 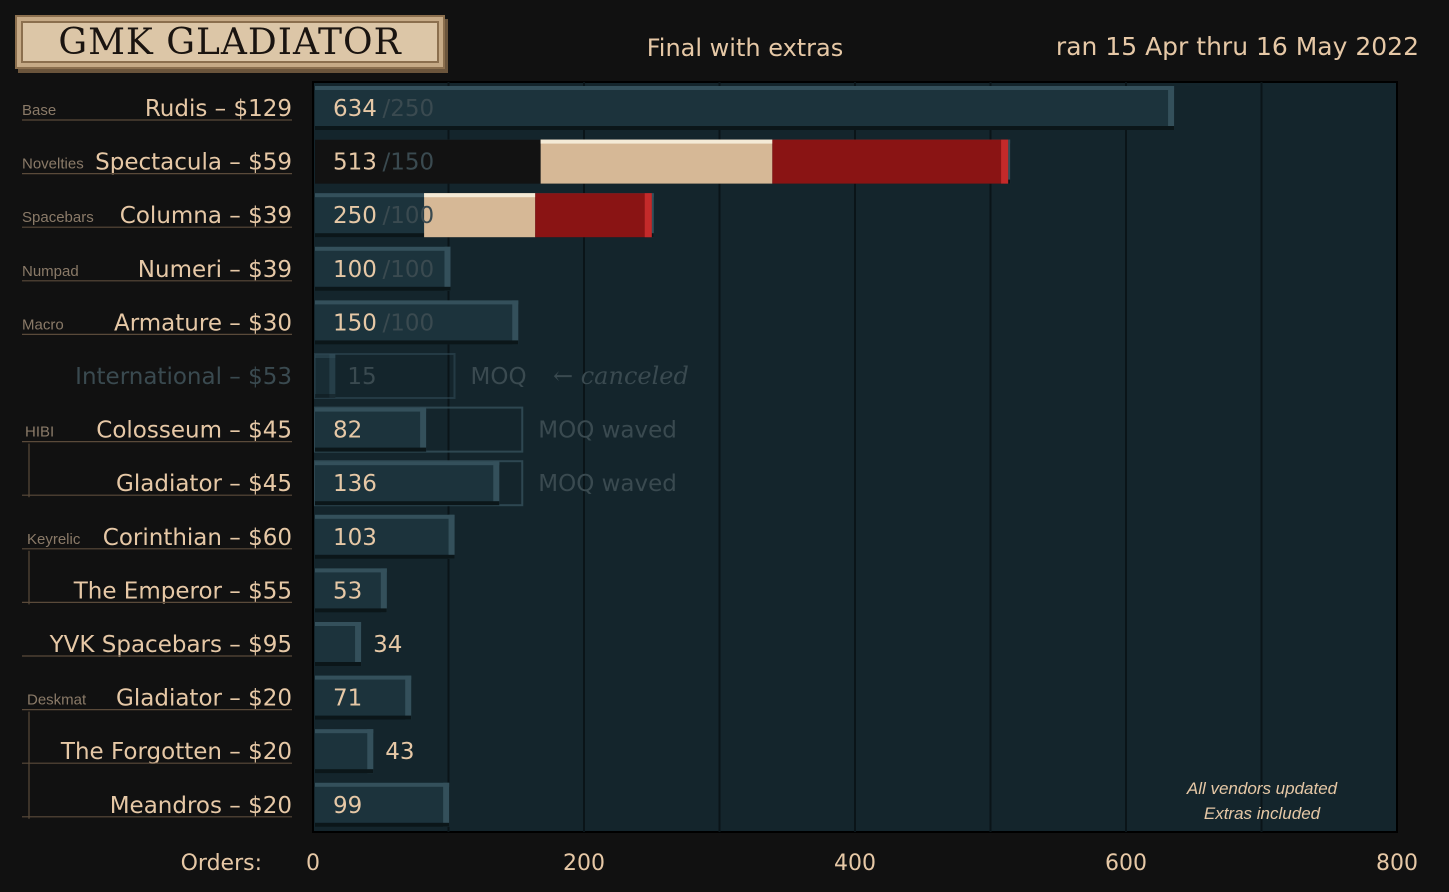 What do you see at coordinates (499, 377) in the screenshot?
I see `moq-label: MOQ` at bounding box center [499, 377].